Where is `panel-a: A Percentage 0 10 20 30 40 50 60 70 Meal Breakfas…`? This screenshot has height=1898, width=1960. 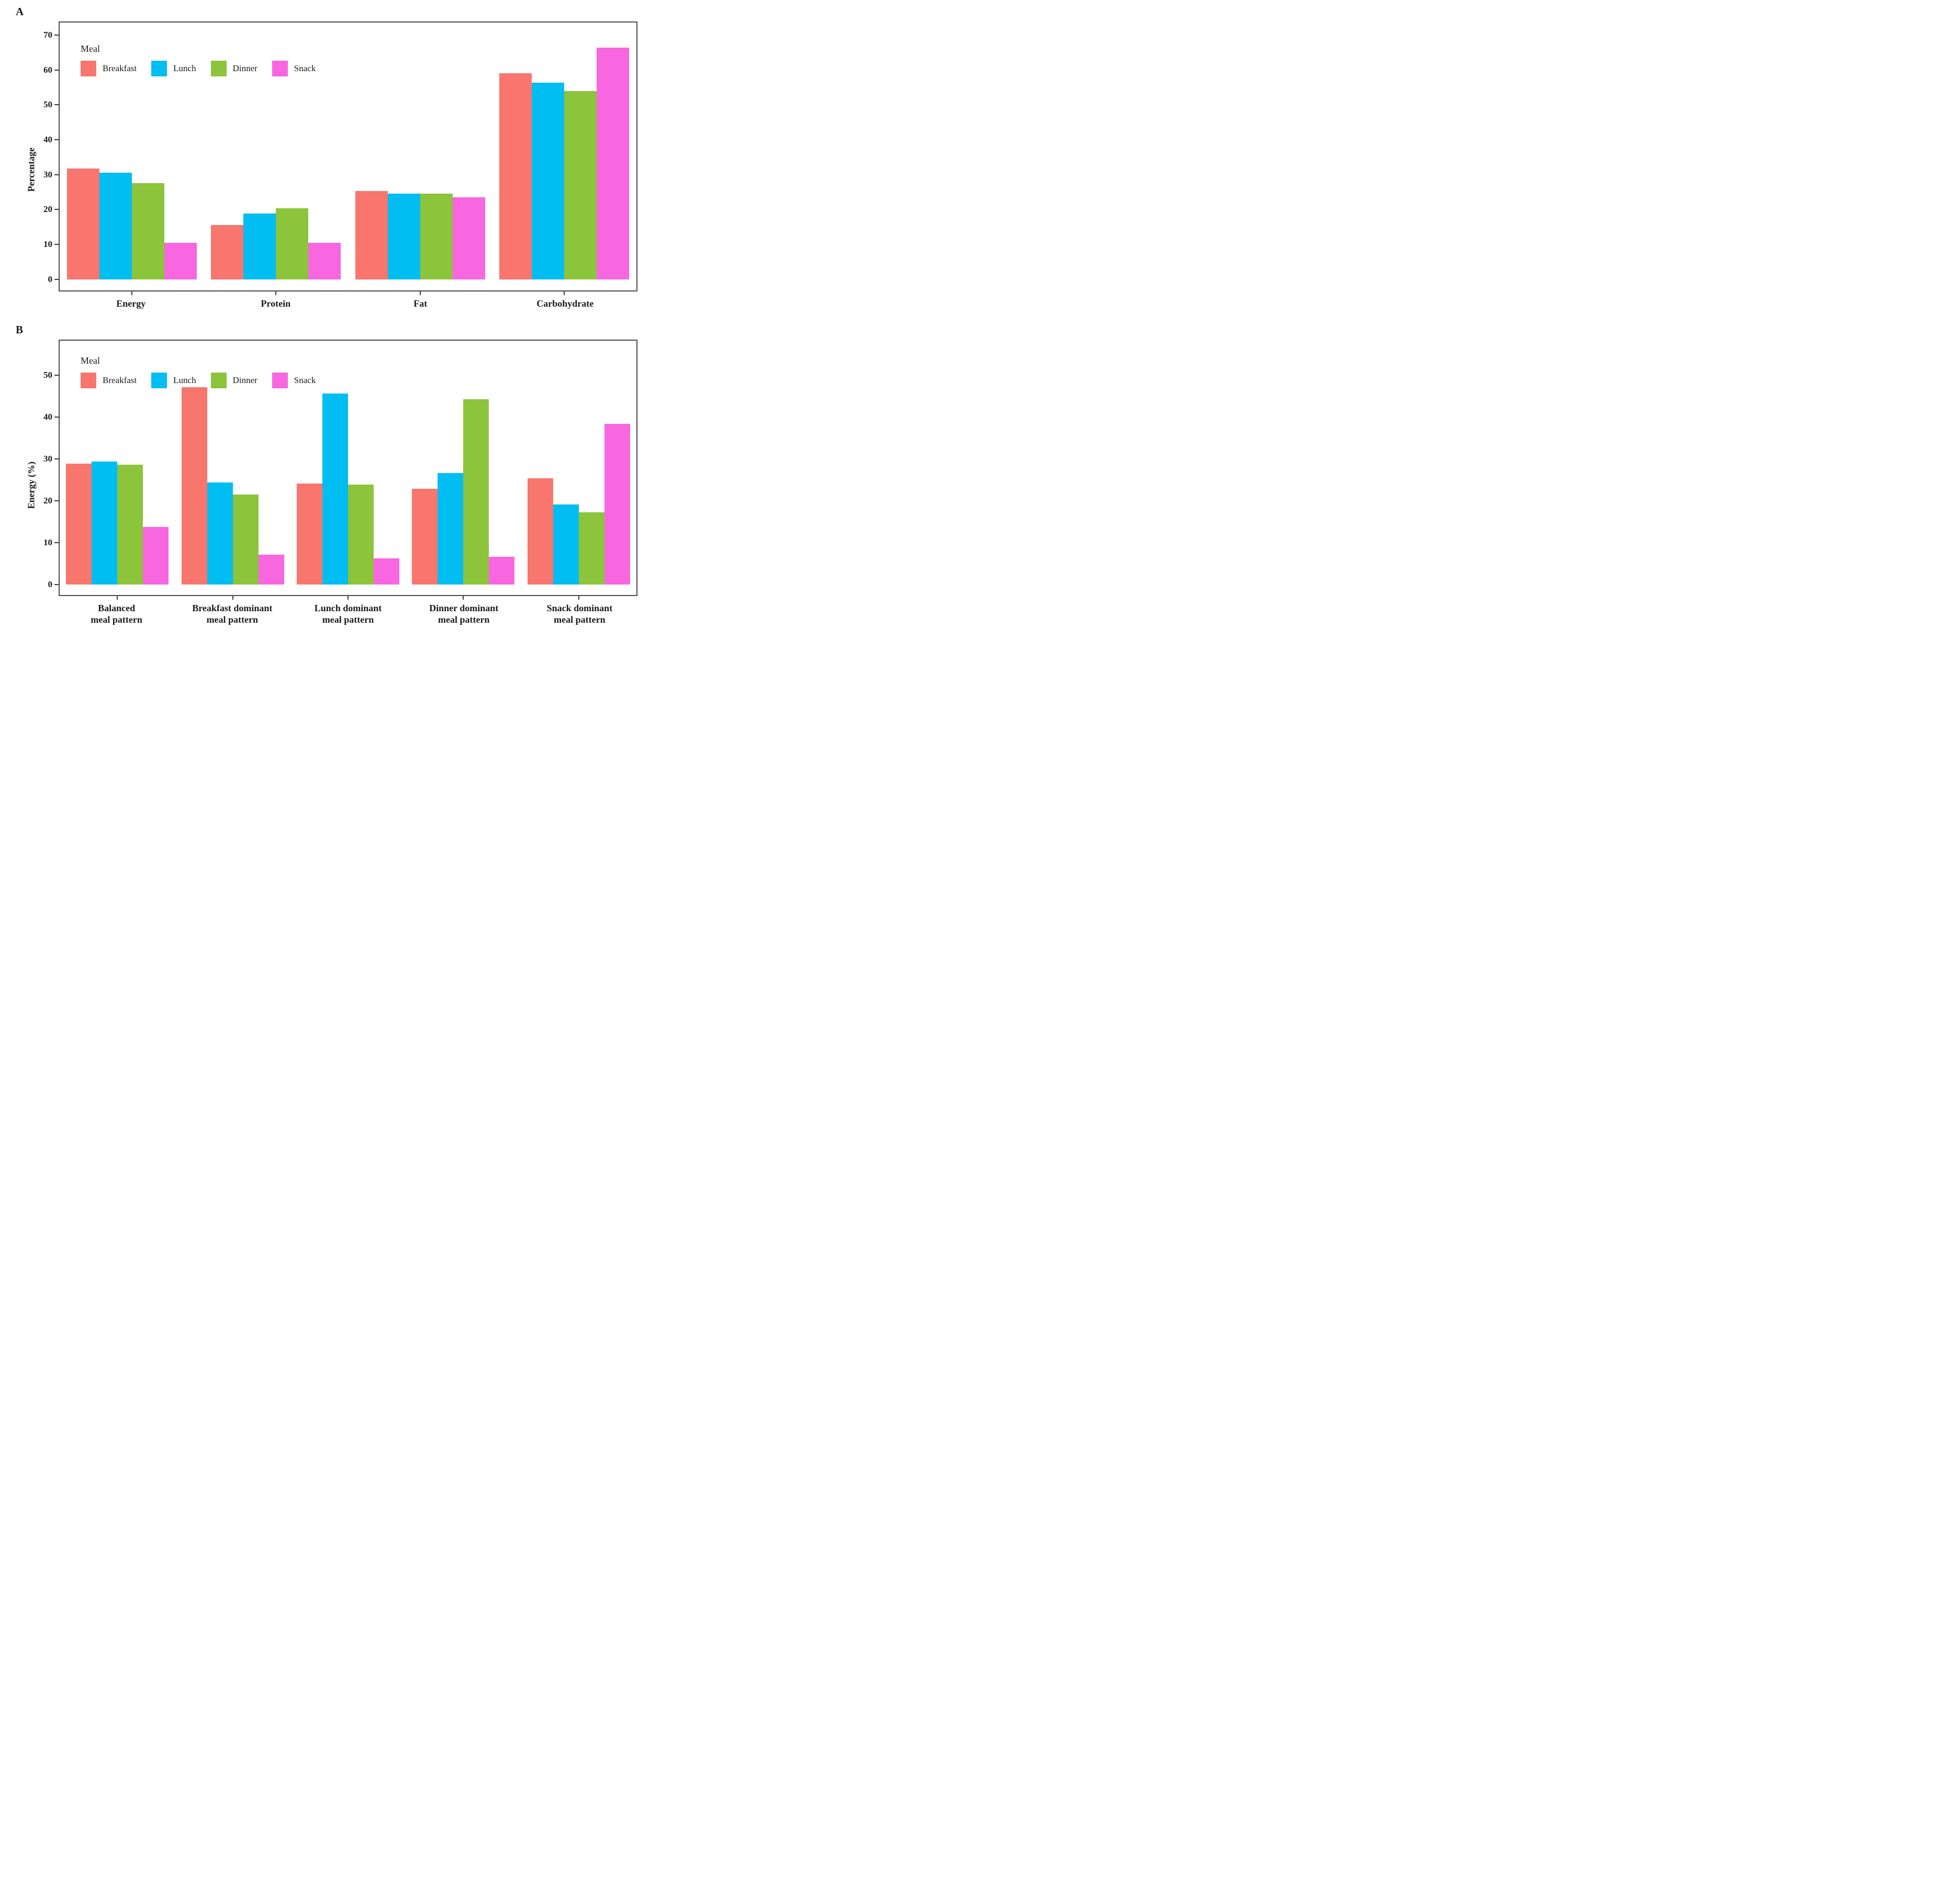
panel-a: A Percentage 0 10 20 30 40 50 60 70 Meal Breakfas… is located at coordinates (328, 158).